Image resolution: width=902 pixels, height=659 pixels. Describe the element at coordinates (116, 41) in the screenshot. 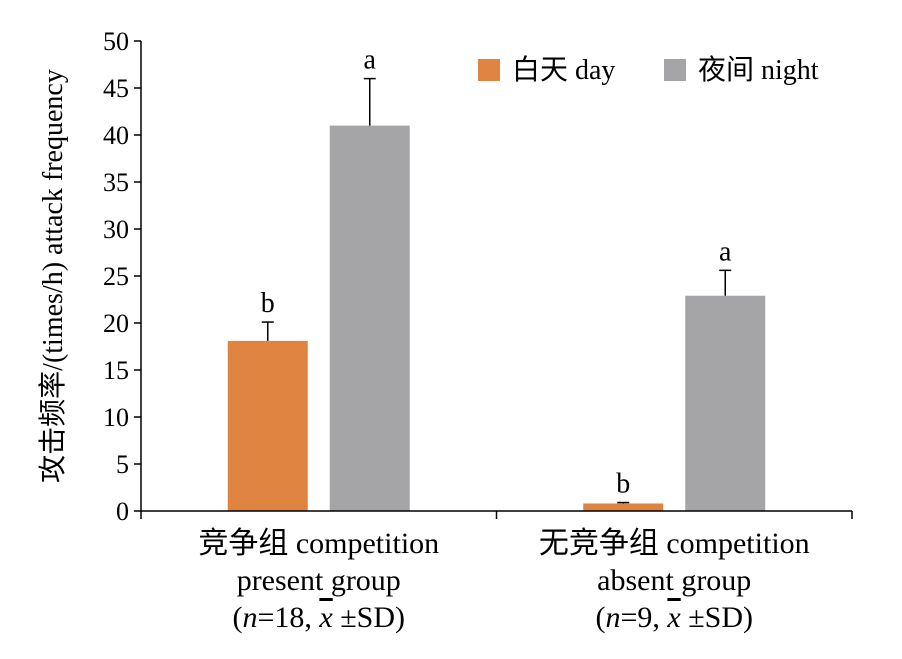

I see `y-tick-label: 50` at that location.